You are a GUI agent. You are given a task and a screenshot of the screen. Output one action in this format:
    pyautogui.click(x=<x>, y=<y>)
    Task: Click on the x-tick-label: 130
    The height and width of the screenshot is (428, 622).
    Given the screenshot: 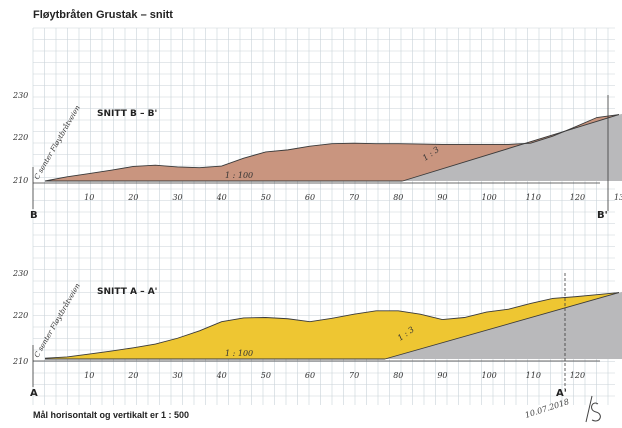 What is the action you would take?
    pyautogui.click(x=618, y=197)
    